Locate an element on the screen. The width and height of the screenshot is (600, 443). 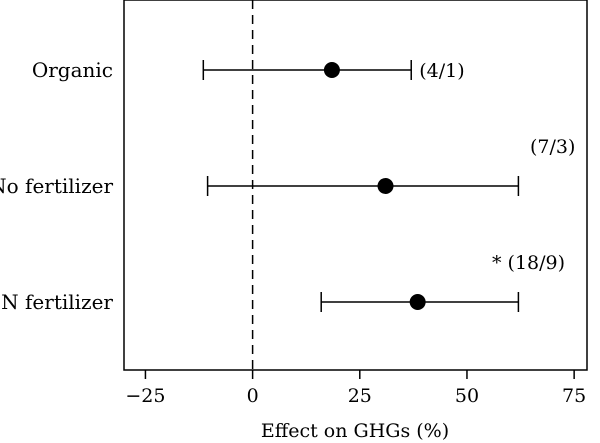
x-tick-label: 25 is located at coordinates (360, 396).